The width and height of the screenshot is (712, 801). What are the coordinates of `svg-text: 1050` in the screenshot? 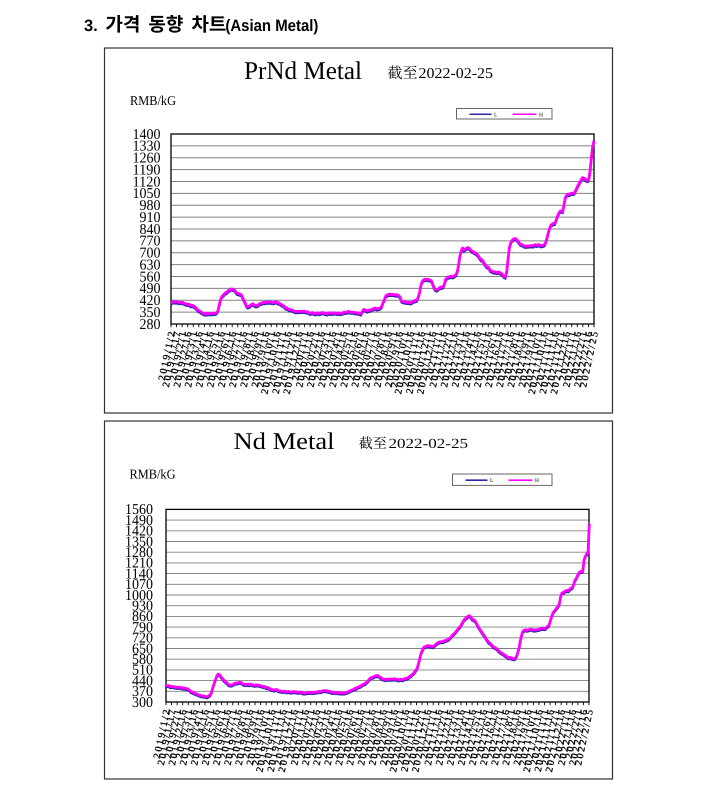 It's located at (147, 194).